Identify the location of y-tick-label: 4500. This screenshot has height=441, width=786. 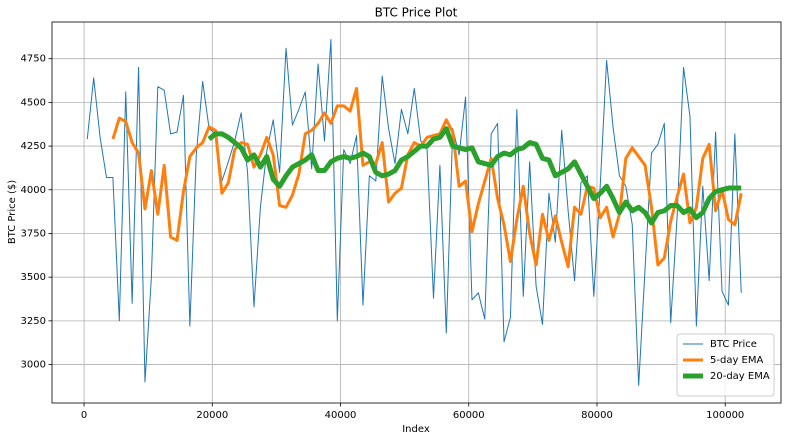
(33, 102).